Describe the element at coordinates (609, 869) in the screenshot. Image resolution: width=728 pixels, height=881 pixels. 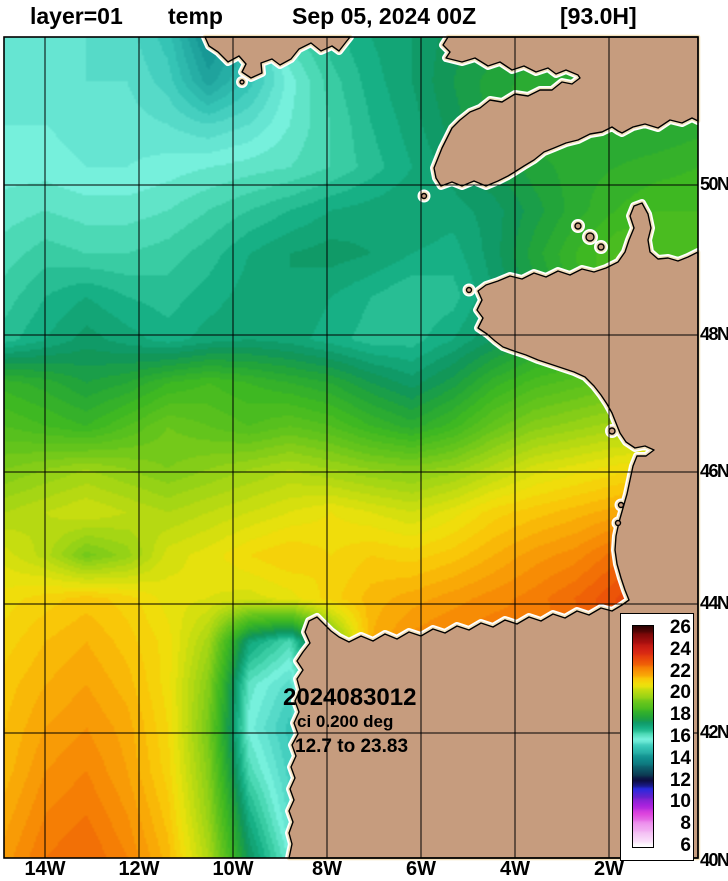
I see `lon-tick-label-2W: 2W` at that location.